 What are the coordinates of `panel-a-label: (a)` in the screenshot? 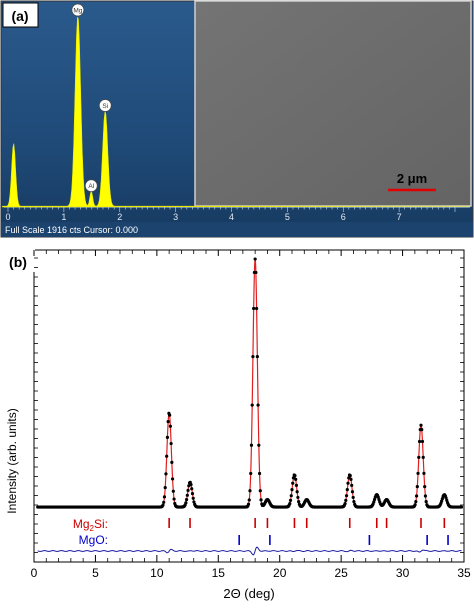 It's located at (19, 16).